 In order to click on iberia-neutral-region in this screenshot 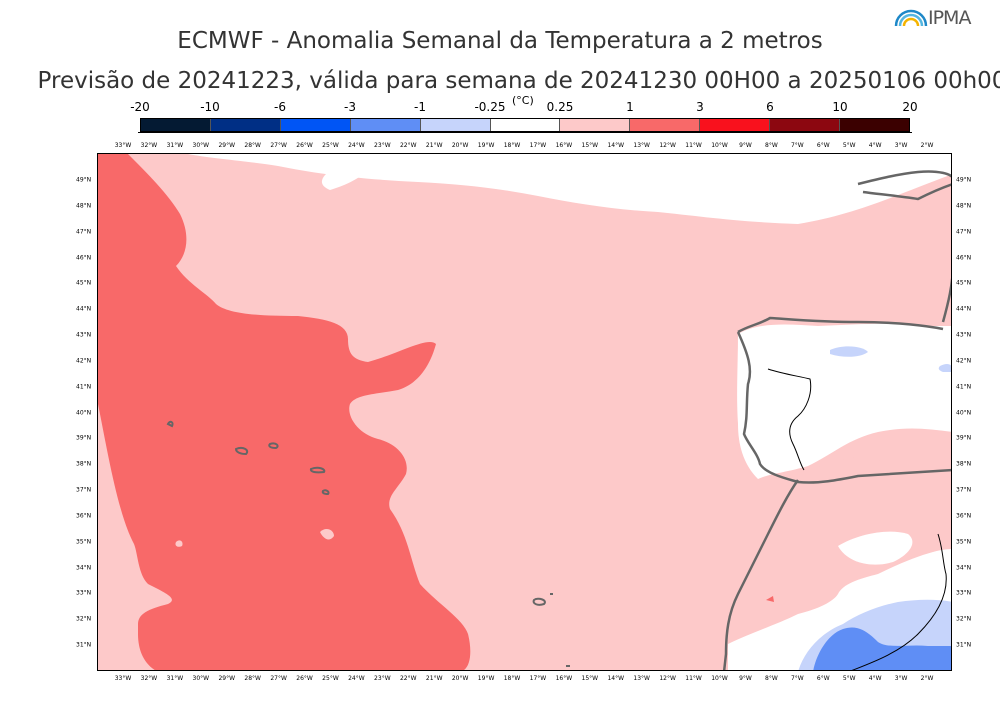, I will do `click(844, 401)`.